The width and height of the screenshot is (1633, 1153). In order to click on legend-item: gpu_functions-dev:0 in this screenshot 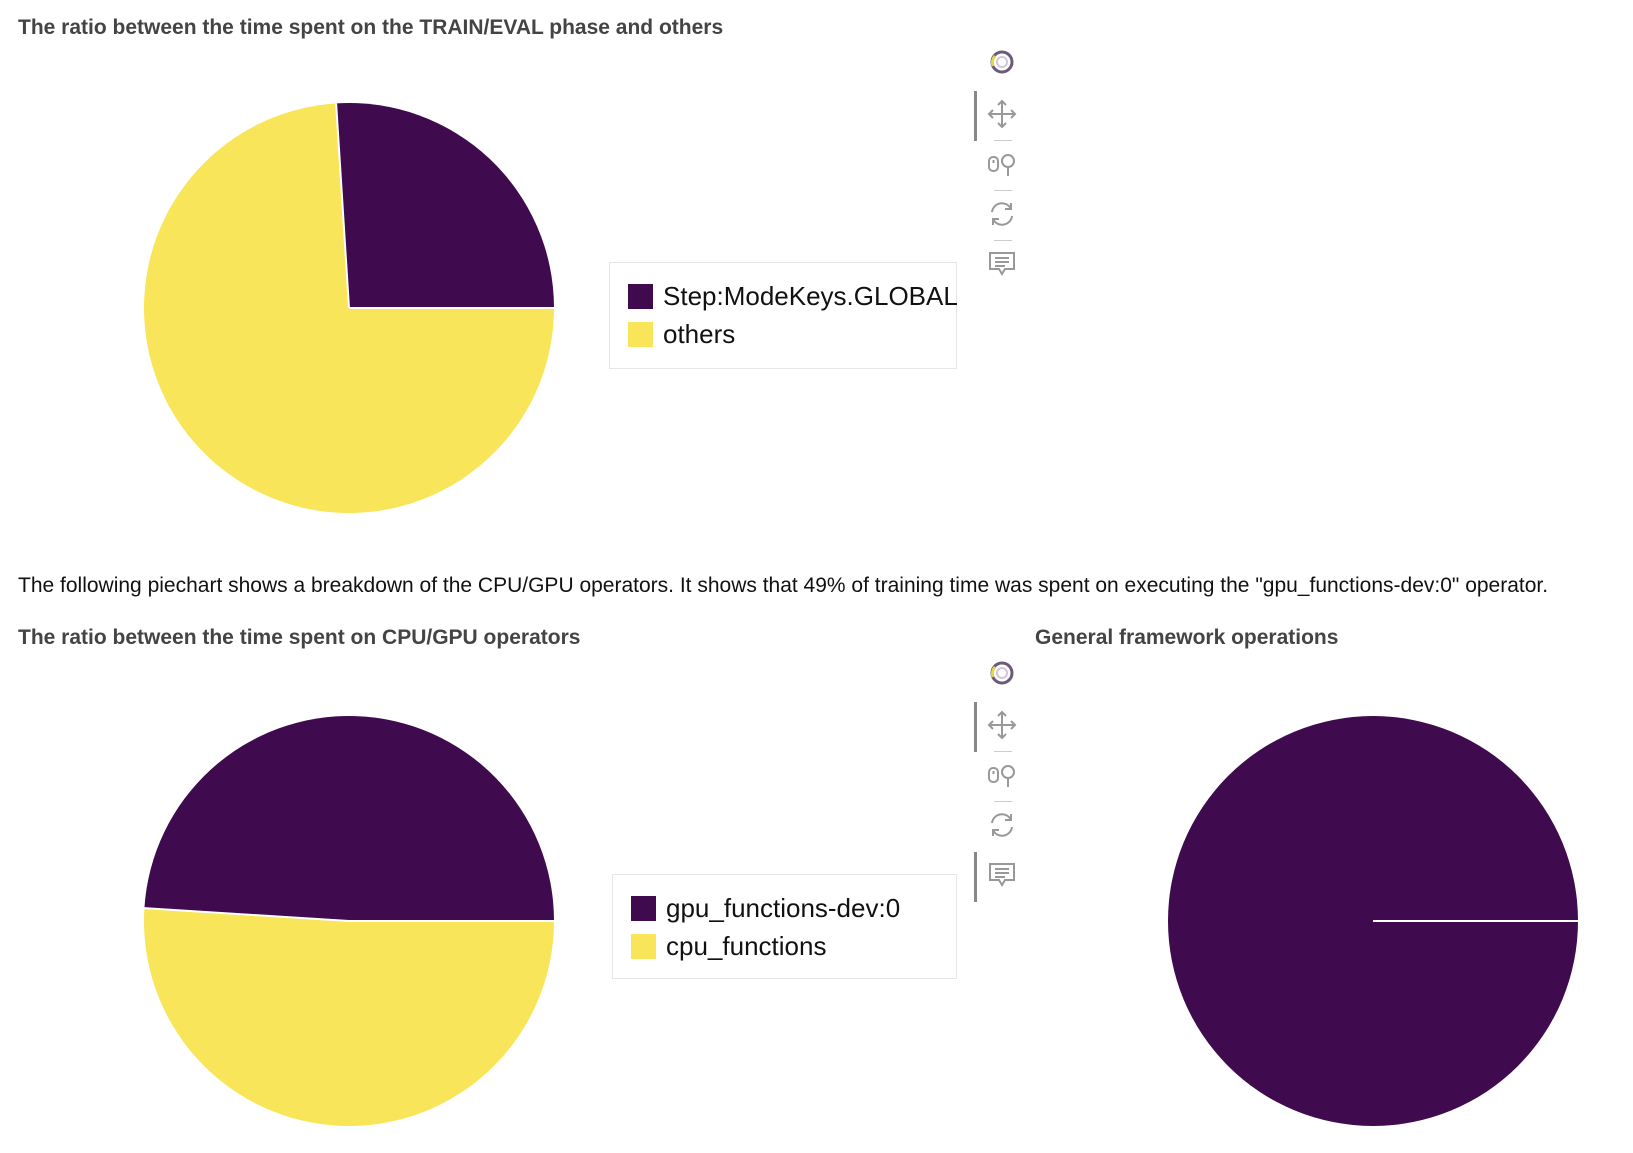, I will do `click(788, 908)`.